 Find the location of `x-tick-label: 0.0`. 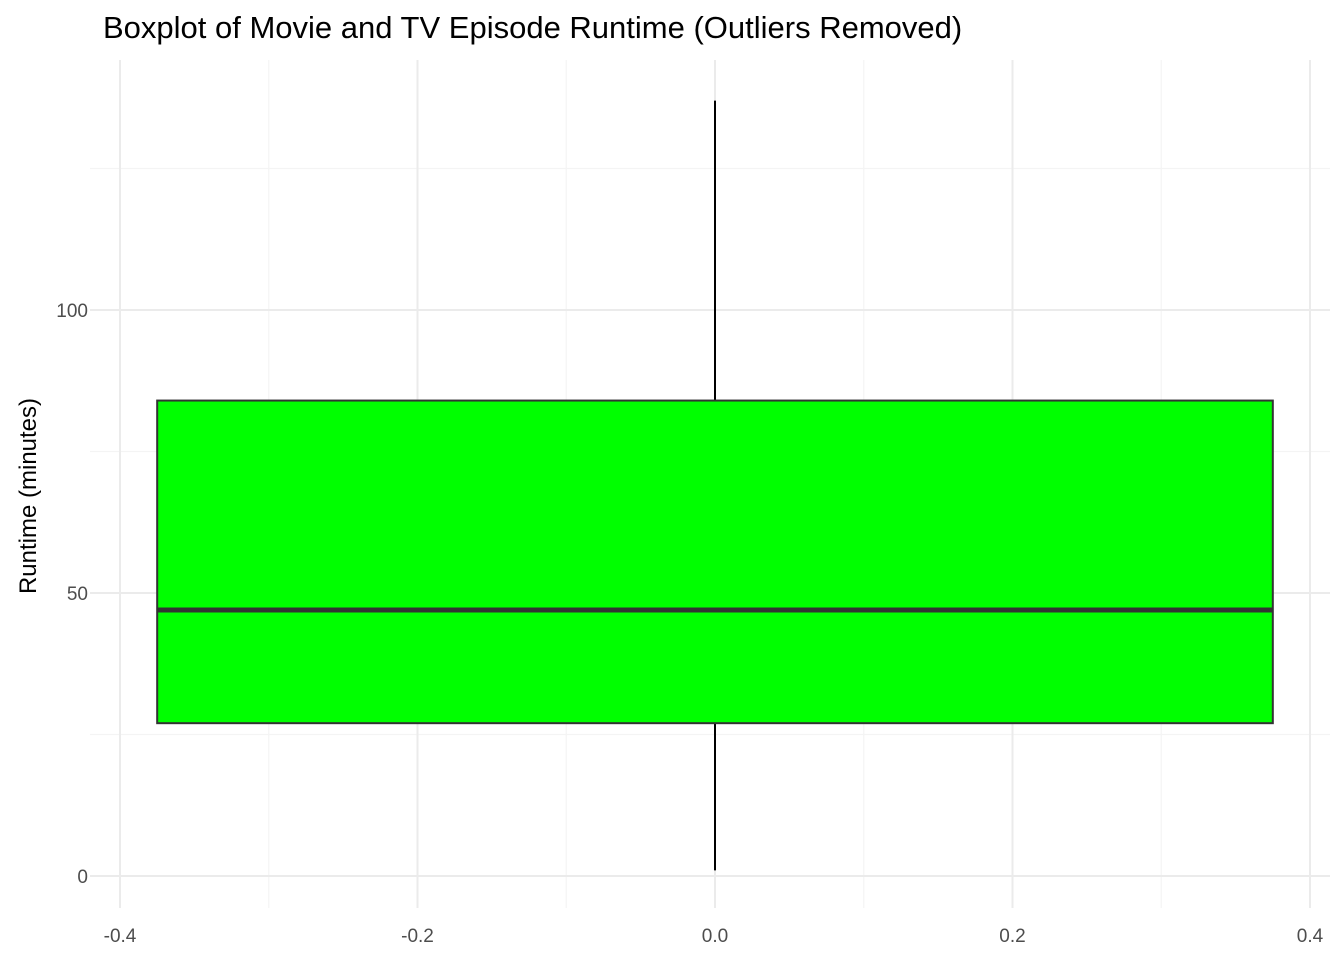

x-tick-label: 0.0 is located at coordinates (715, 936).